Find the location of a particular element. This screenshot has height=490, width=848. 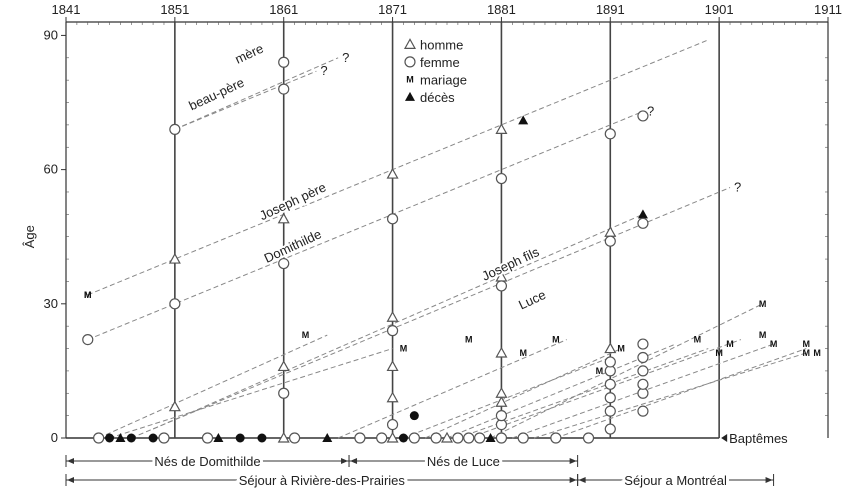

x-tick-label: 1851 is located at coordinates (174, 9).